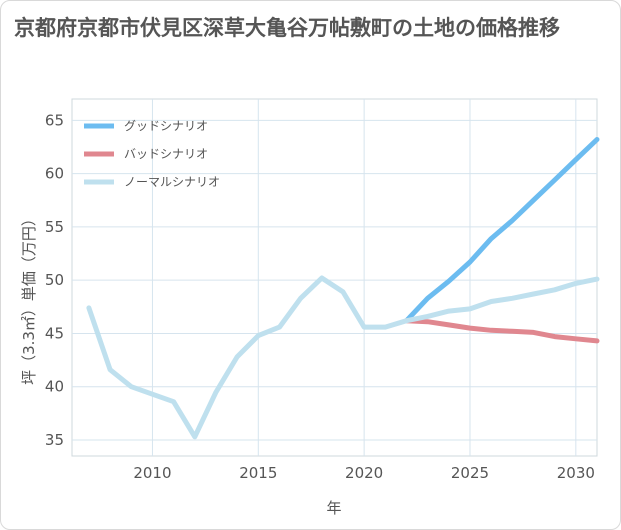  What do you see at coordinates (172, 182) in the screenshot?
I see `legend-label-normal: ノーマルシナリオ` at bounding box center [172, 182].